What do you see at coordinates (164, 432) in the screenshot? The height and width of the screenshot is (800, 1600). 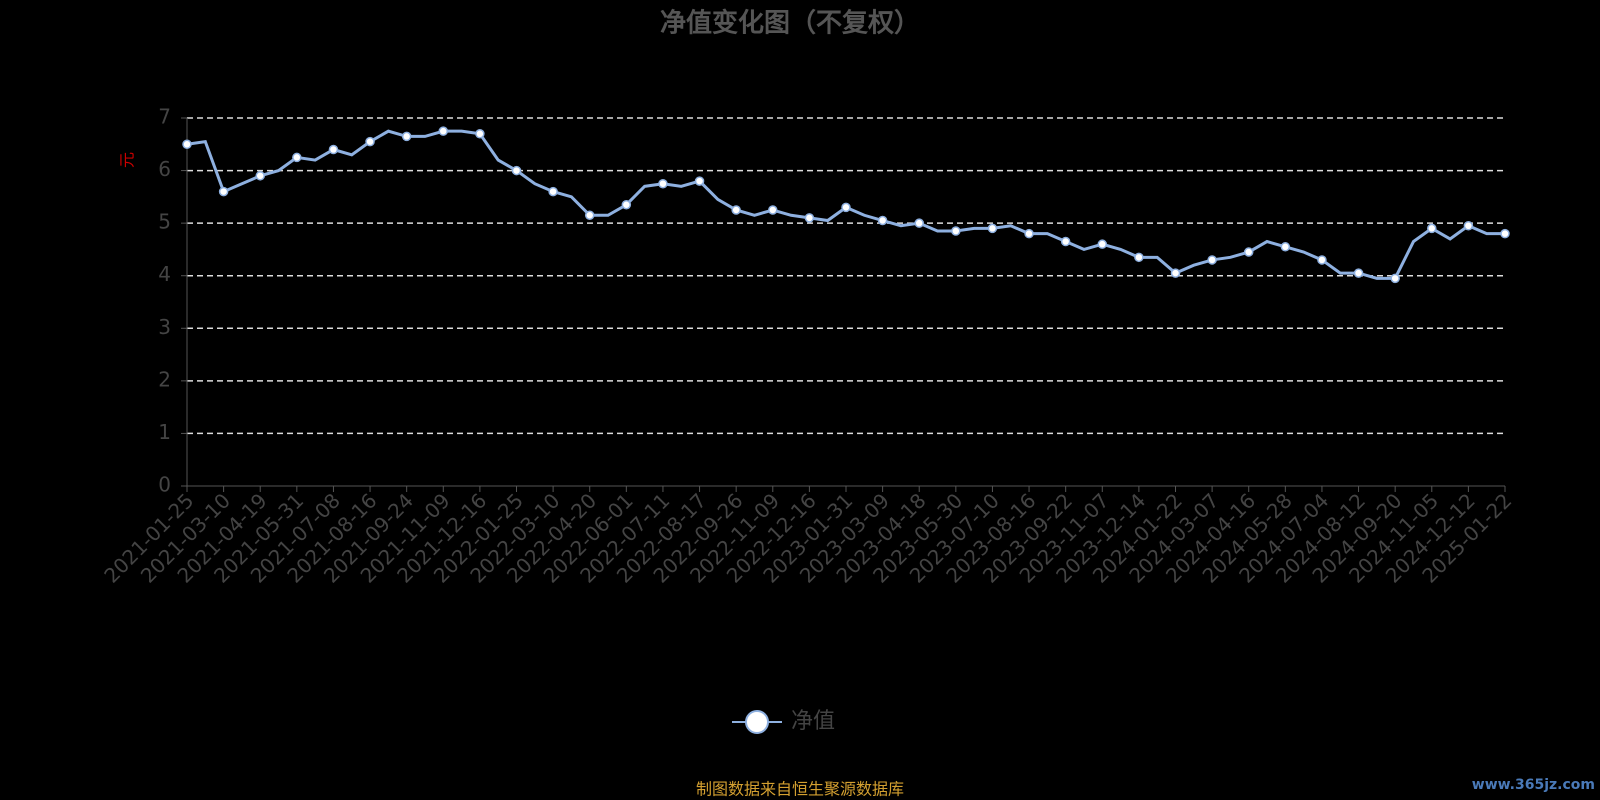 I see `y-tick-label: 1` at bounding box center [164, 432].